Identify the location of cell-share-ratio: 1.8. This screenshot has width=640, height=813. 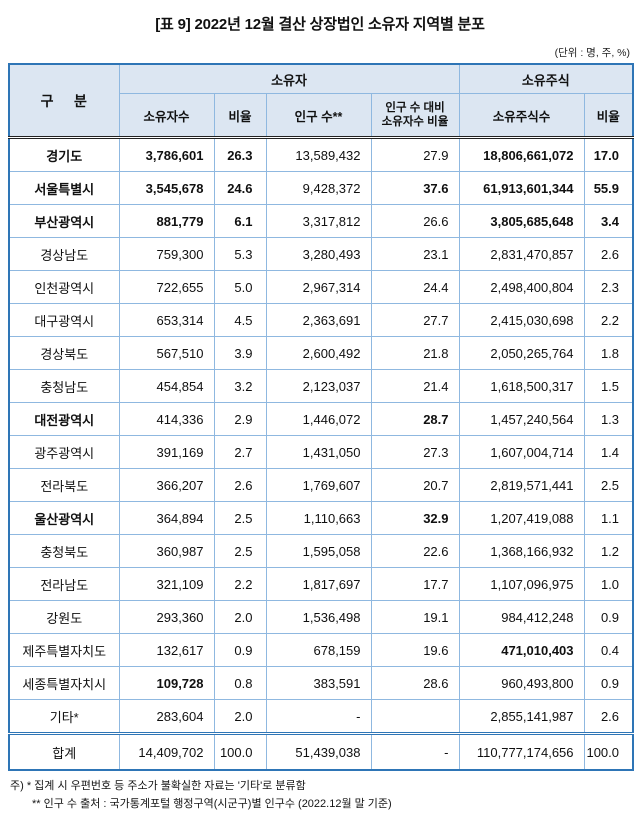
(608, 353).